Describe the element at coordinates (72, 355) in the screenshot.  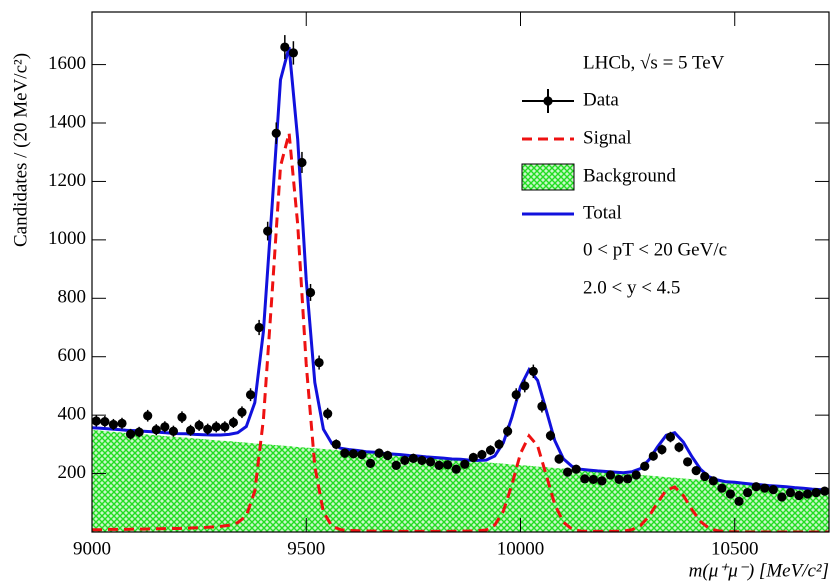
I see `y-tick-label: 600` at that location.